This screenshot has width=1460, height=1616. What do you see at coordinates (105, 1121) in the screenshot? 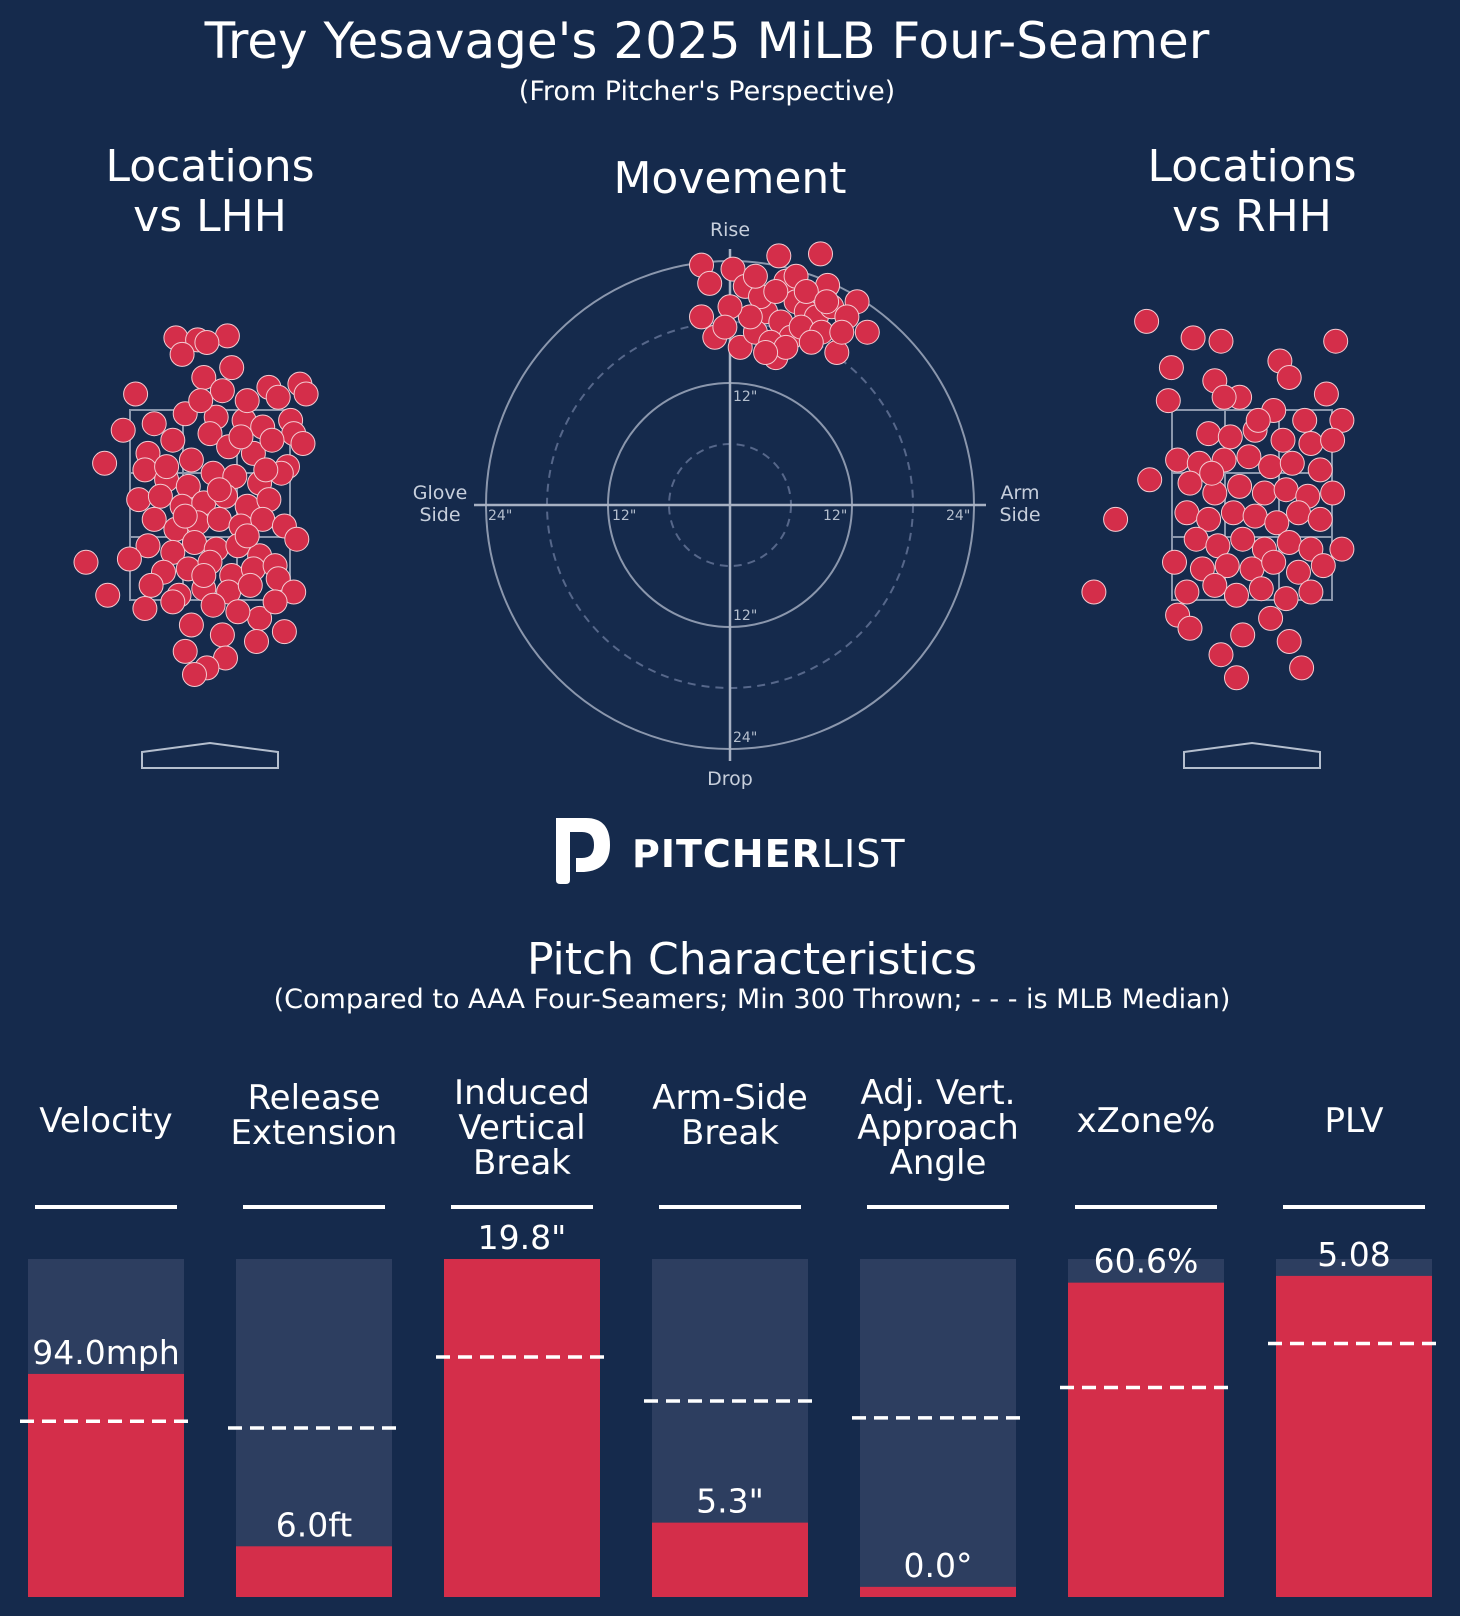
I see `metric-label: Velocity` at bounding box center [105, 1121].